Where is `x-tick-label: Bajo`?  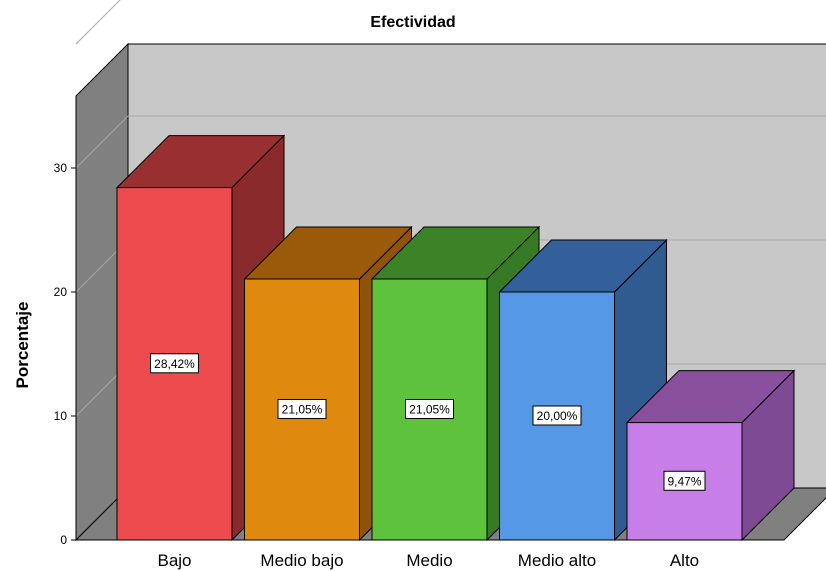
x-tick-label: Bajo is located at coordinates (174, 560).